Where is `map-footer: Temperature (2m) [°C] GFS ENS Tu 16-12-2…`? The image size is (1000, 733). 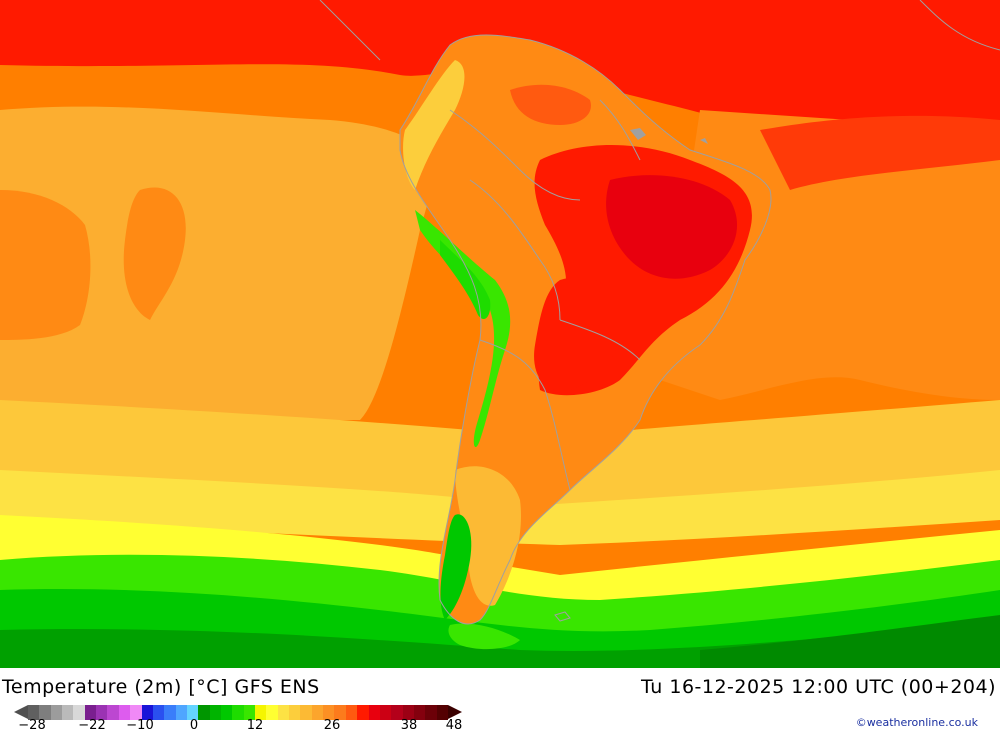
map-footer: Temperature (2m) [°C] GFS ENS Tu 16-12-2… is located at coordinates (500, 700).